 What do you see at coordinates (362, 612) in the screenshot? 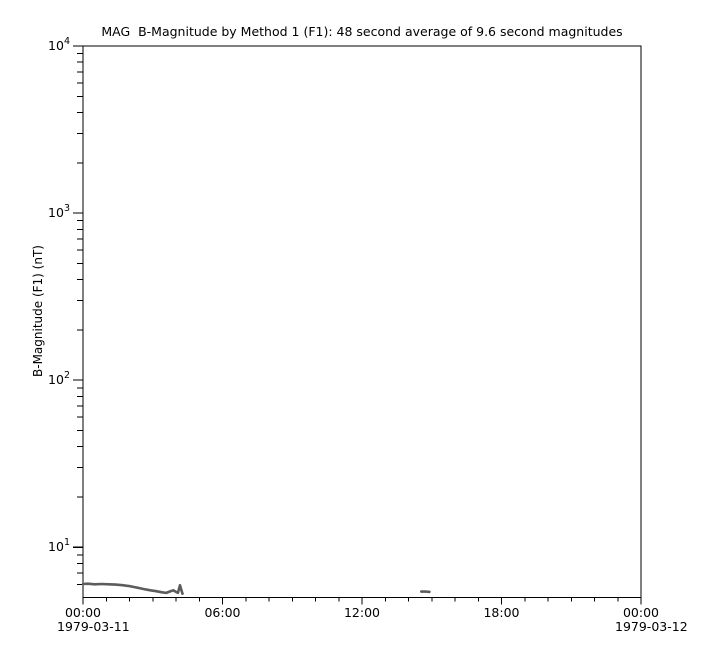
I see `x-tick-label: 12:00` at bounding box center [362, 612].